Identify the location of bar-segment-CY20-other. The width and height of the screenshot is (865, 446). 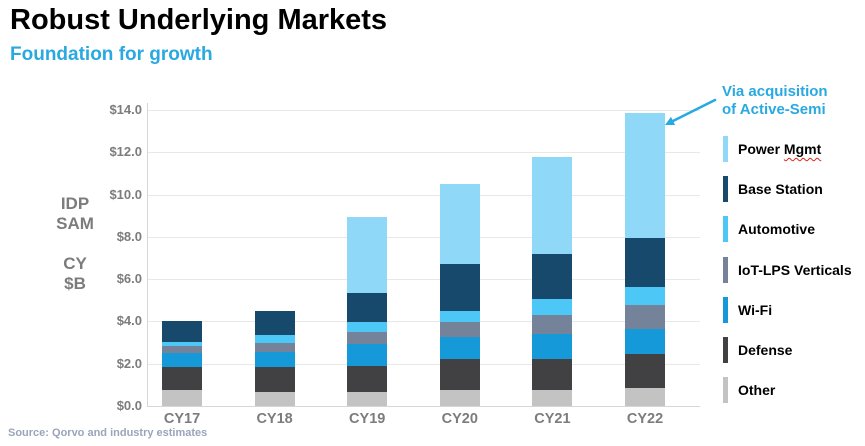
(459, 398).